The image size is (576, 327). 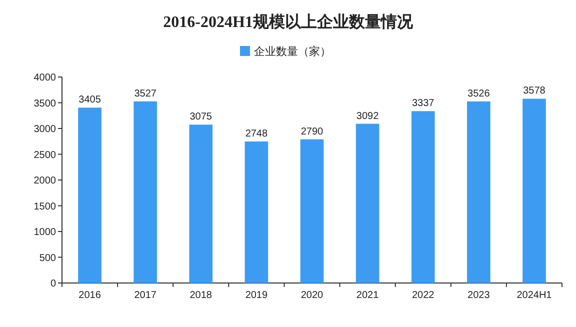 I want to click on x-tick-label: 2016, so click(x=90, y=295).